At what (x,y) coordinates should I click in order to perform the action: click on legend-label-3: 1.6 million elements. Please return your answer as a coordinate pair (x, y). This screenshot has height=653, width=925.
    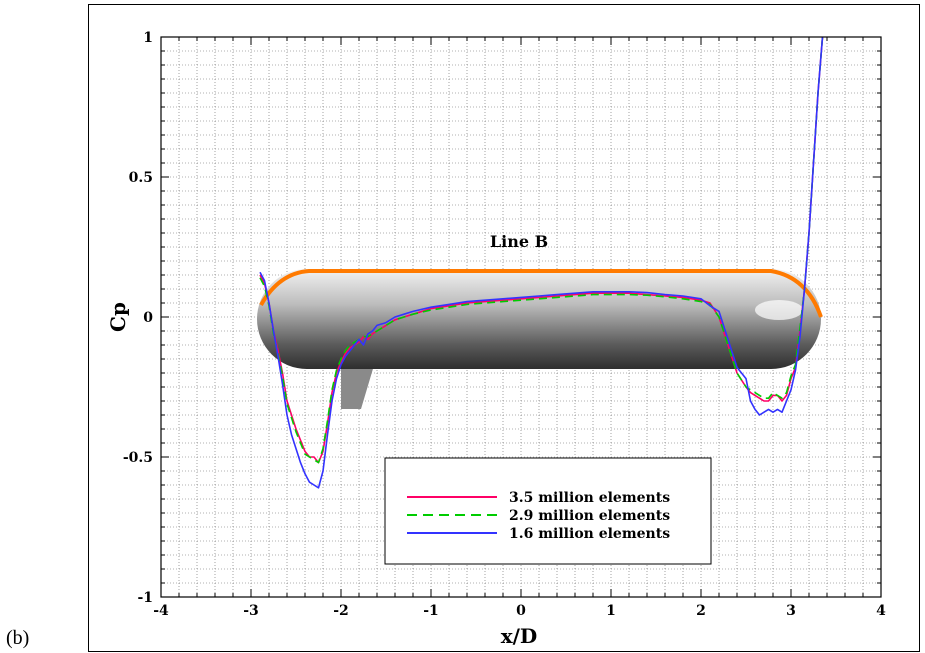
    Looking at the image, I should click on (589, 534).